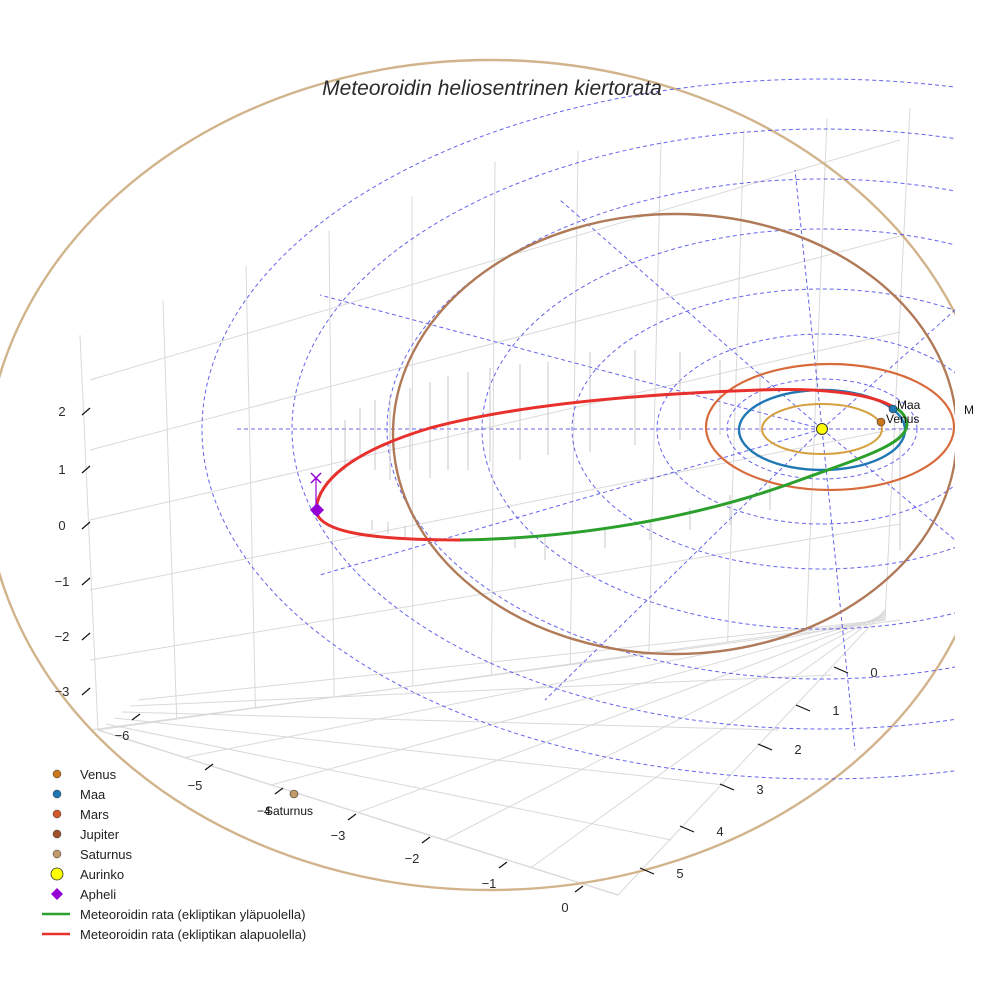  I want to click on meteoroid-orbit-below, so click(605, 465).